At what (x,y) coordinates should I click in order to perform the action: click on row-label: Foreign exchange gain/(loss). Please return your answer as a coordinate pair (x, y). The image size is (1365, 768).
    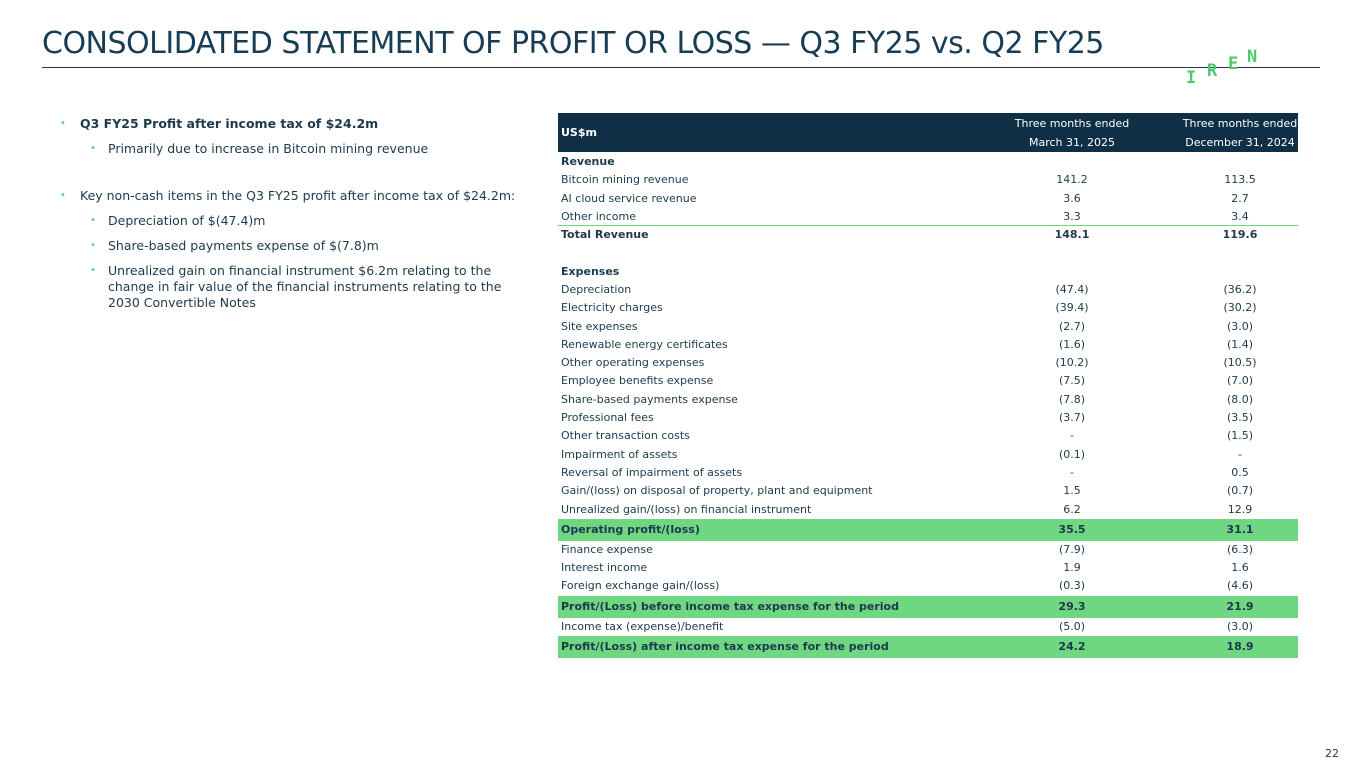
    Looking at the image, I should click on (640, 586).